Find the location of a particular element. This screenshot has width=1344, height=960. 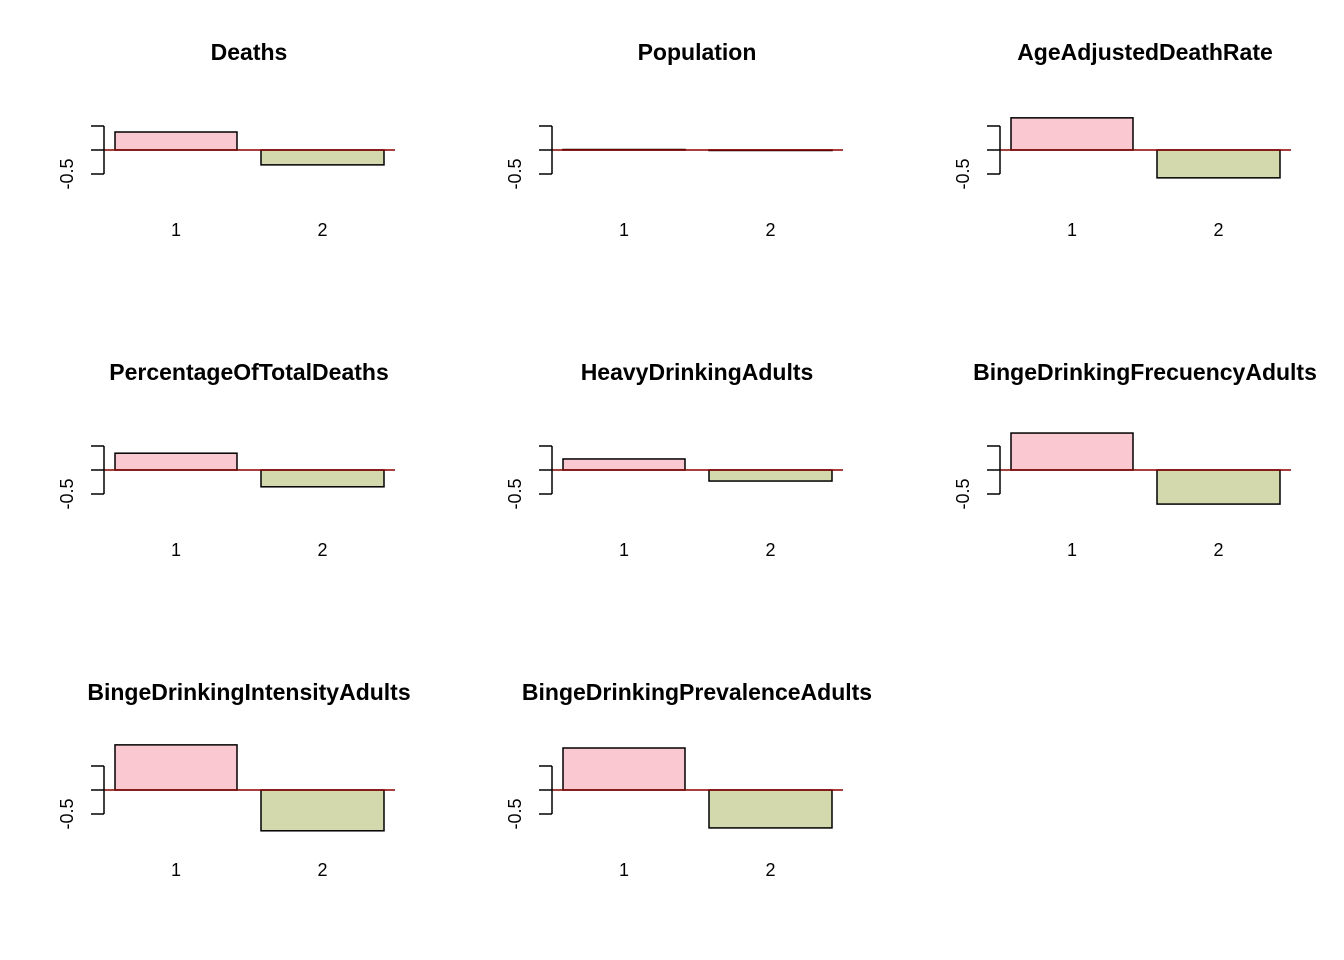

chart-title: BingeDrinkingIntensityAdults is located at coordinates (248, 692).